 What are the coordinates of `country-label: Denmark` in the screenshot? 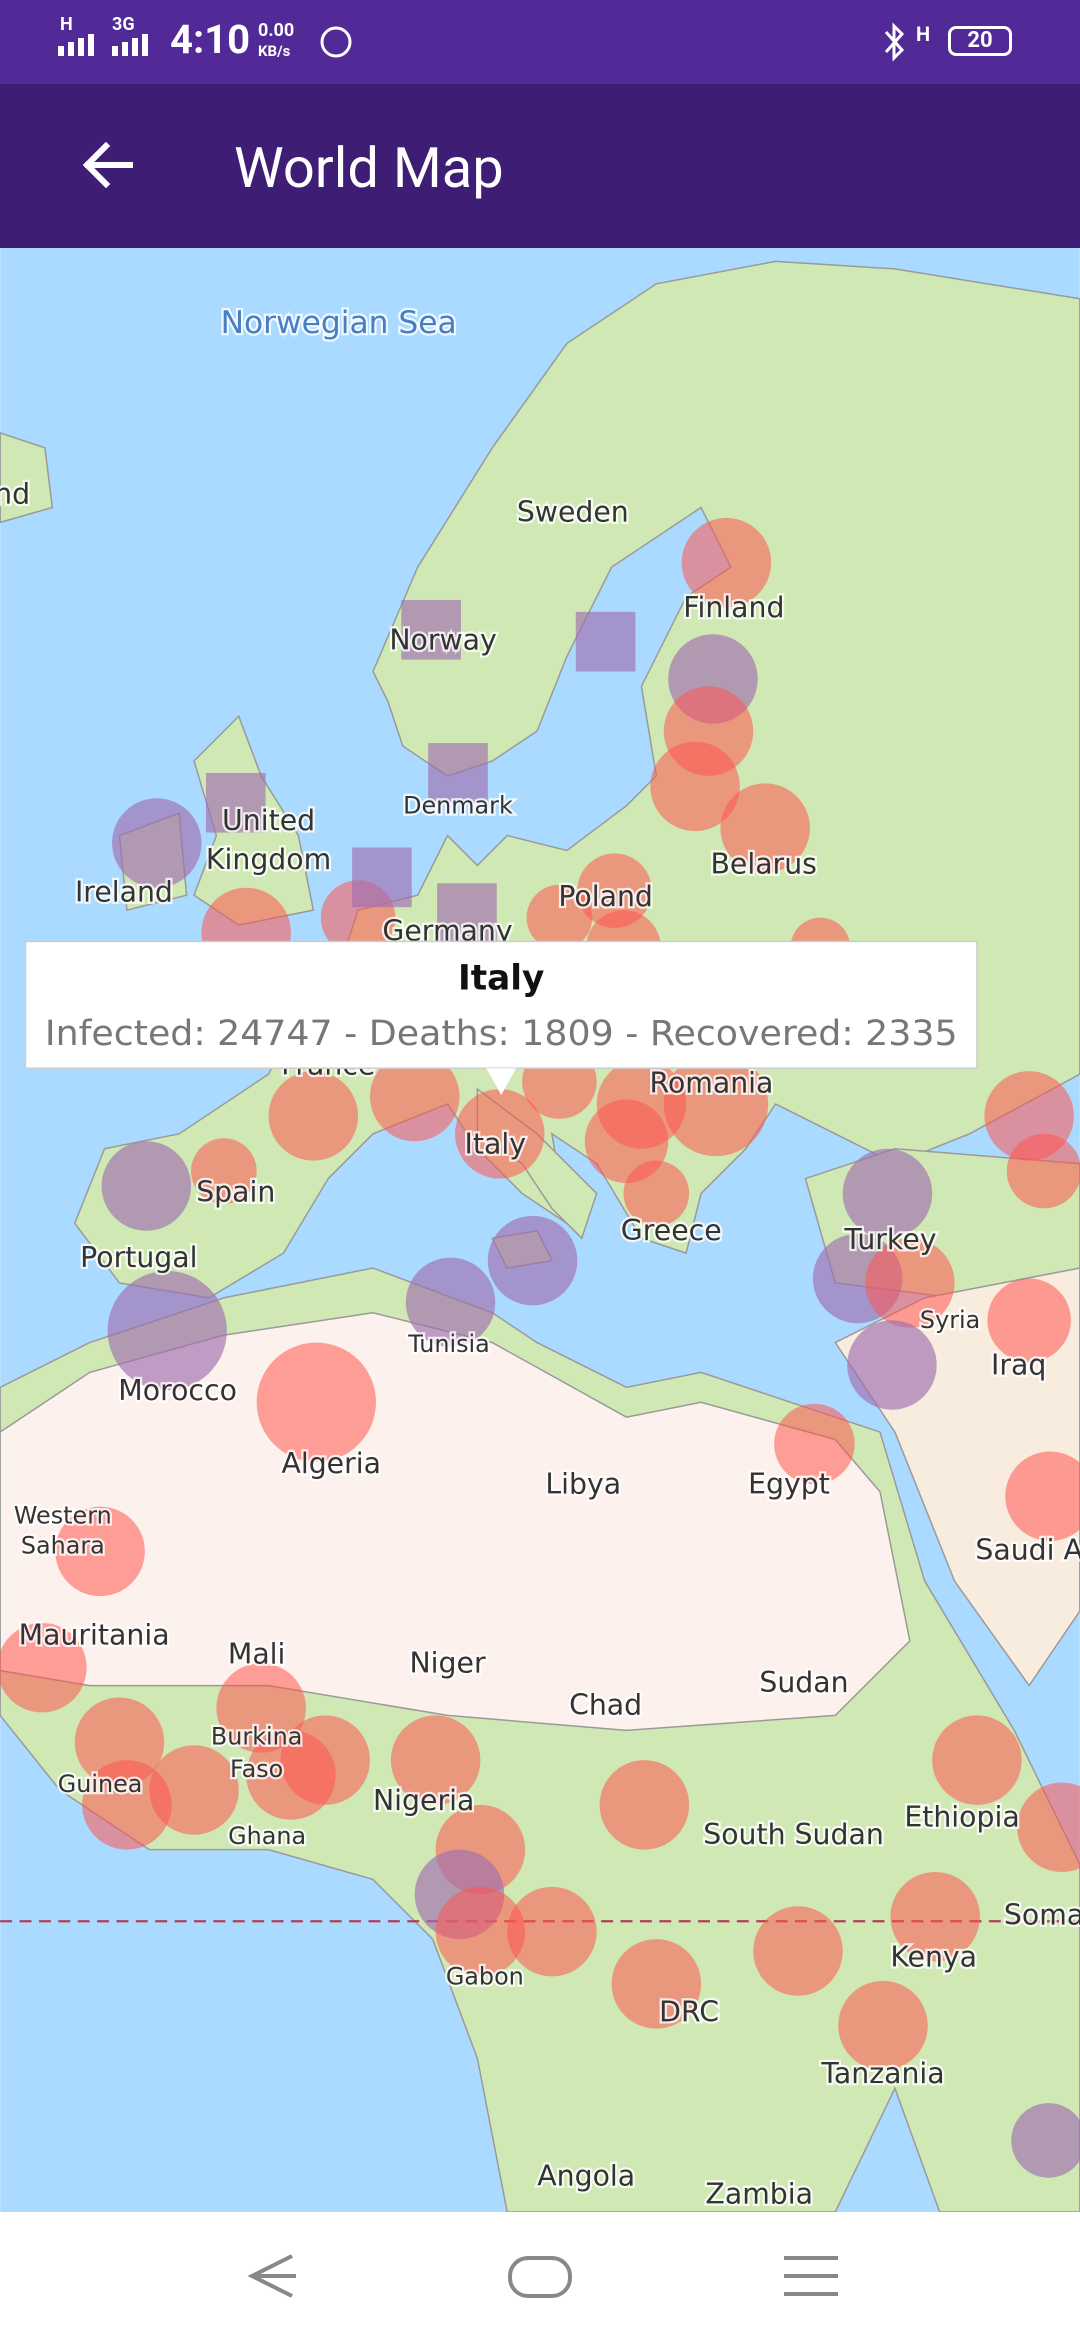 It's located at (458, 806).